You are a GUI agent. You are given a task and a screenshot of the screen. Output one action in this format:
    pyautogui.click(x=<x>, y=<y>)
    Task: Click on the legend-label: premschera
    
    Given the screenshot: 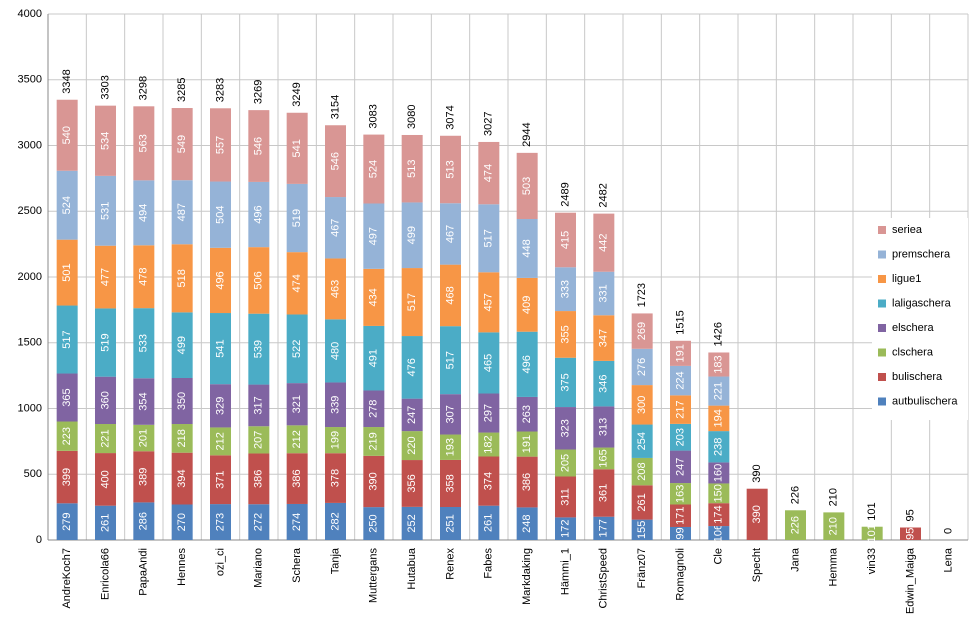 What is the action you would take?
    pyautogui.click(x=921, y=254)
    